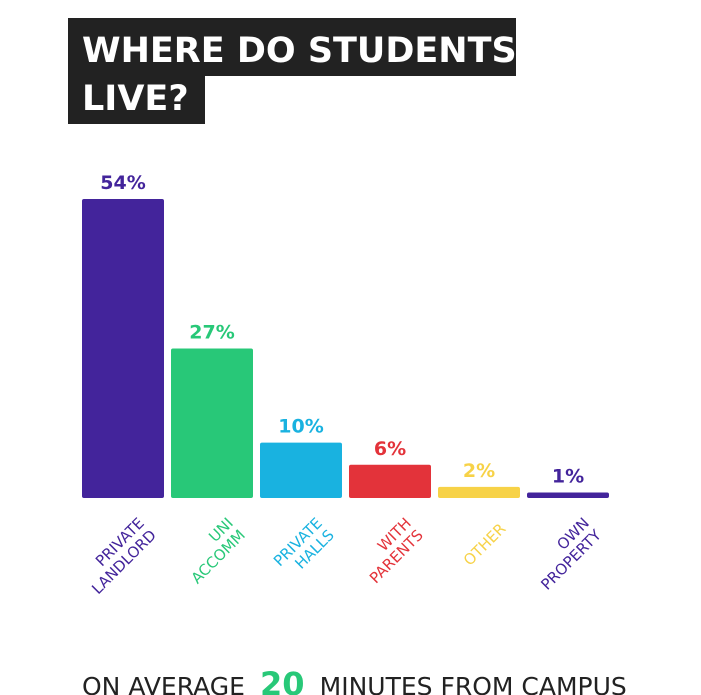 The height and width of the screenshot is (695, 701). I want to click on value-label: 10%, so click(300, 427).